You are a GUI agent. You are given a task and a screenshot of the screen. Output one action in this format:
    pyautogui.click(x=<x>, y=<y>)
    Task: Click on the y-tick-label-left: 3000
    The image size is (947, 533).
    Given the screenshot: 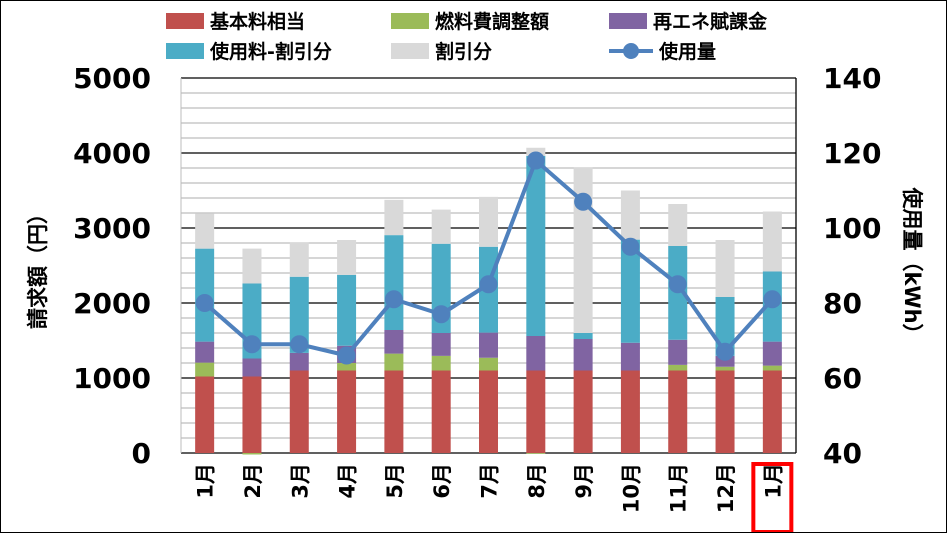 What is the action you would take?
    pyautogui.click(x=112, y=228)
    